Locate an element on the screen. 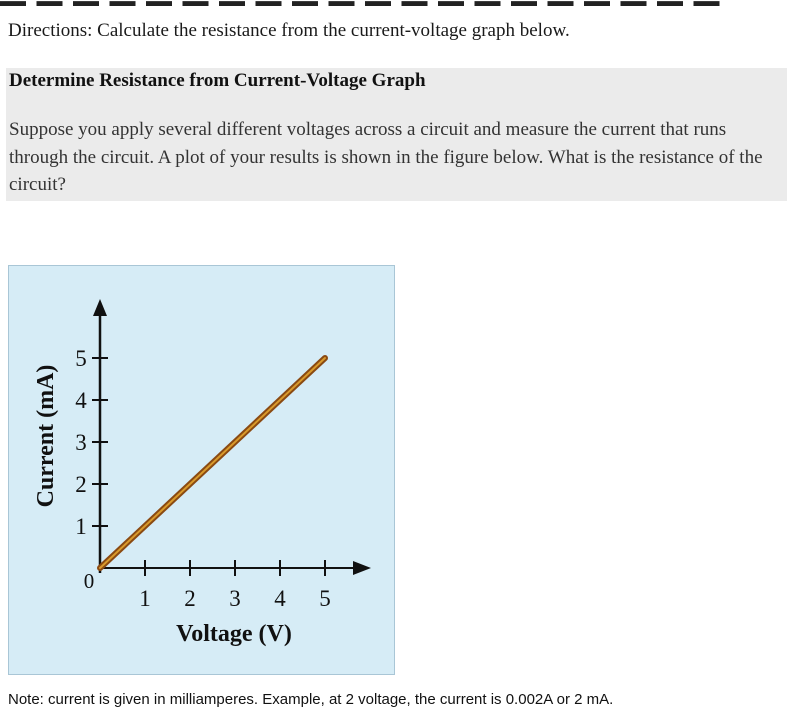 Image resolution: width=791 pixels, height=717 pixels. cropped-heading-fragment: ▬ ▬ ▬ ▬ ▬ ▬ ▬ ▬ ▬ ▬ ▬ ▬ ▬ ▬ ▬ ▬ ▬ ▬ ▬ ▬ is located at coordinates (395, 3).